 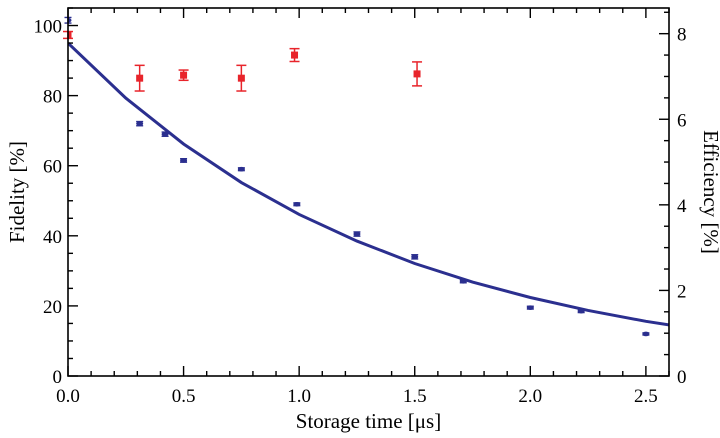 What do you see at coordinates (58, 377) in the screenshot?
I see `y-tick-label: 0` at bounding box center [58, 377].